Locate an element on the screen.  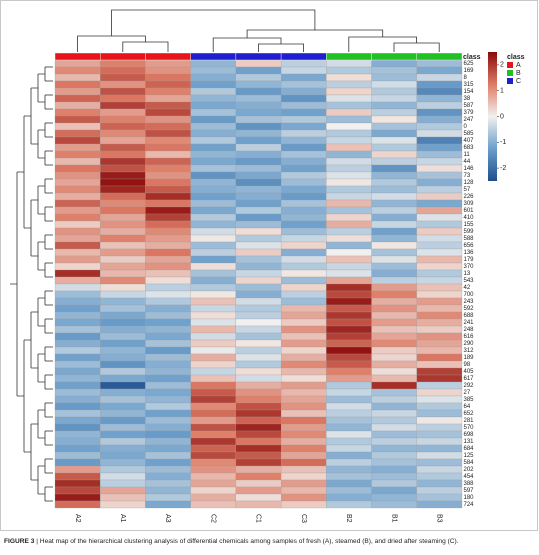
colorbar-tick-label: 2 is located at coordinates (502, 65).